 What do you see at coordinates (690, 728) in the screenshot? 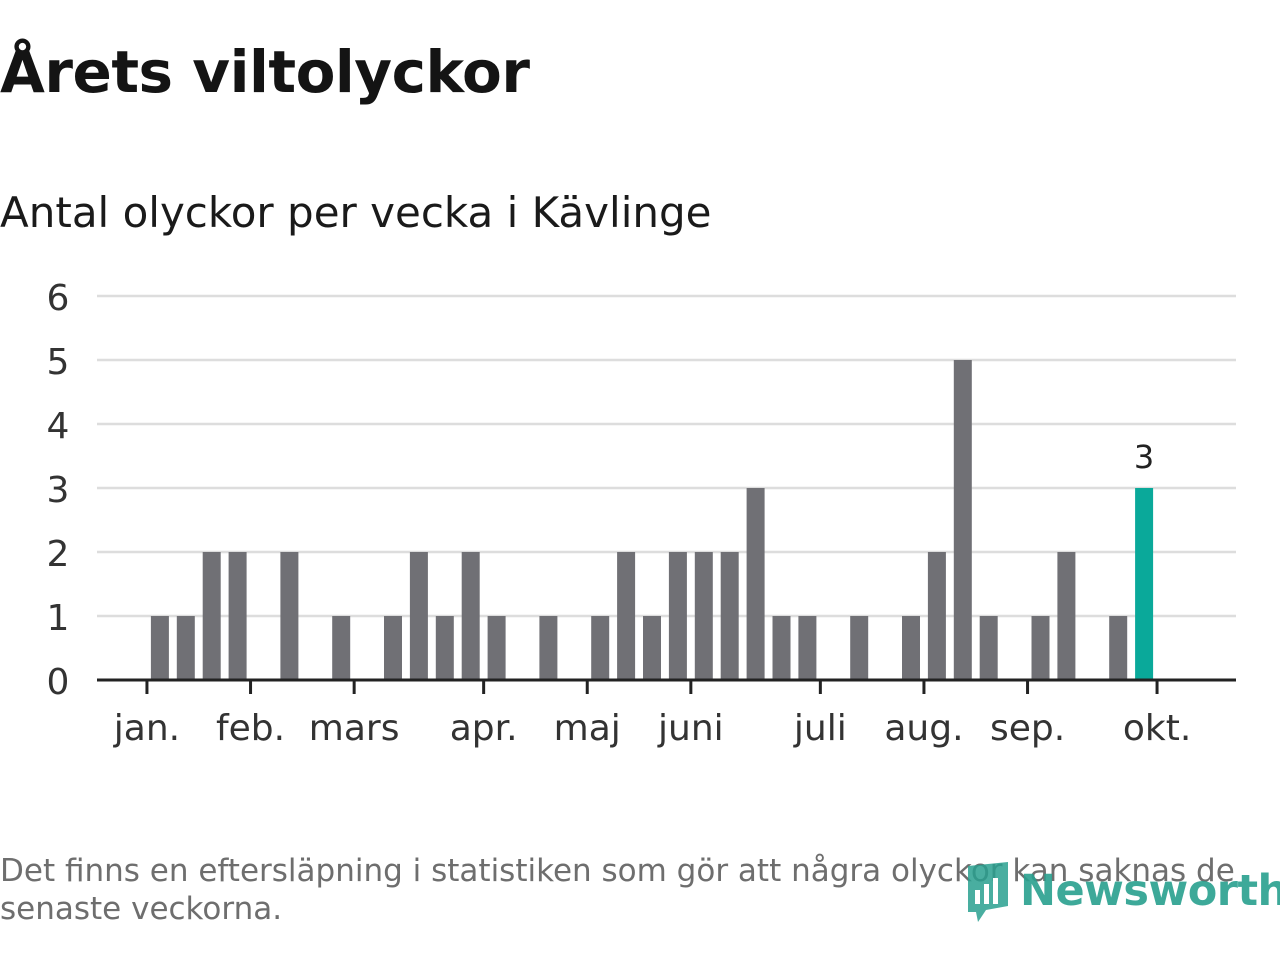
I see `x-tick-label: juni` at bounding box center [690, 728].